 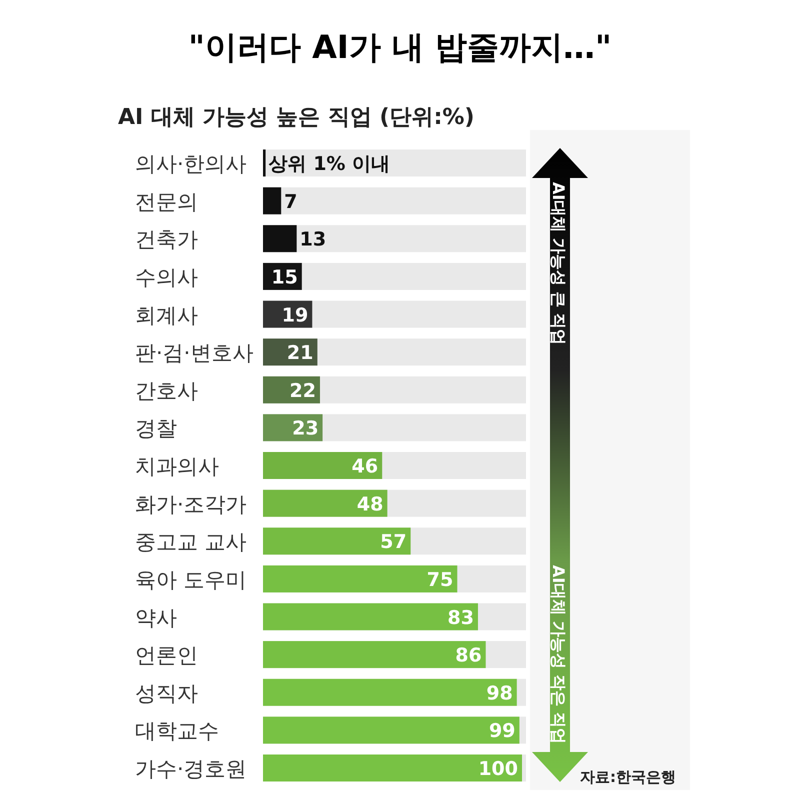 I want to click on y-tick-label: 성직자, so click(x=166, y=693).